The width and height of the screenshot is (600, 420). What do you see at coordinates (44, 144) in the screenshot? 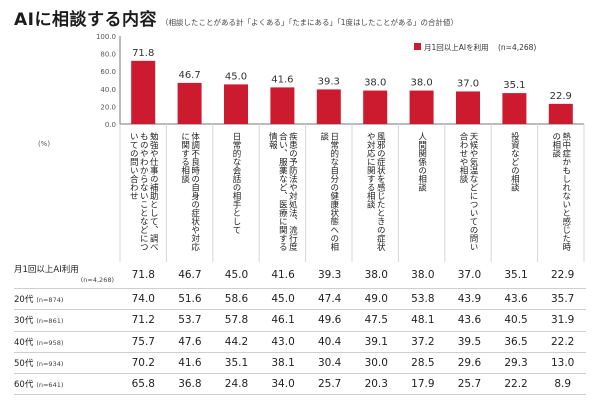
I see `y-axis-unit-label: (%)` at bounding box center [44, 144].